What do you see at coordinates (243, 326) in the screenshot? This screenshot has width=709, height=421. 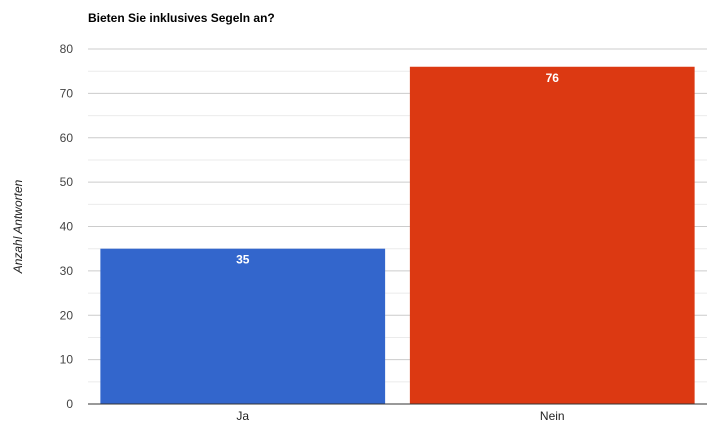 I see `bar-ja` at bounding box center [243, 326].